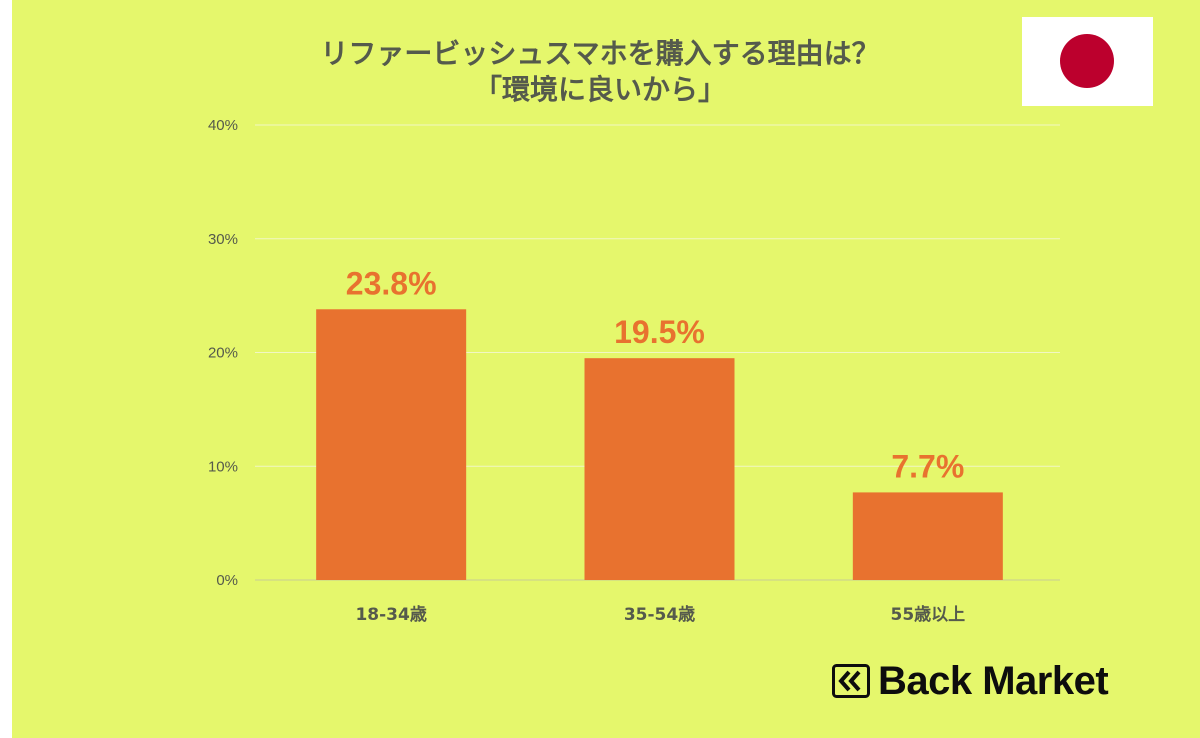 This screenshot has height=738, width=1200. I want to click on bar-value-label: 7.7%, so click(927, 466).